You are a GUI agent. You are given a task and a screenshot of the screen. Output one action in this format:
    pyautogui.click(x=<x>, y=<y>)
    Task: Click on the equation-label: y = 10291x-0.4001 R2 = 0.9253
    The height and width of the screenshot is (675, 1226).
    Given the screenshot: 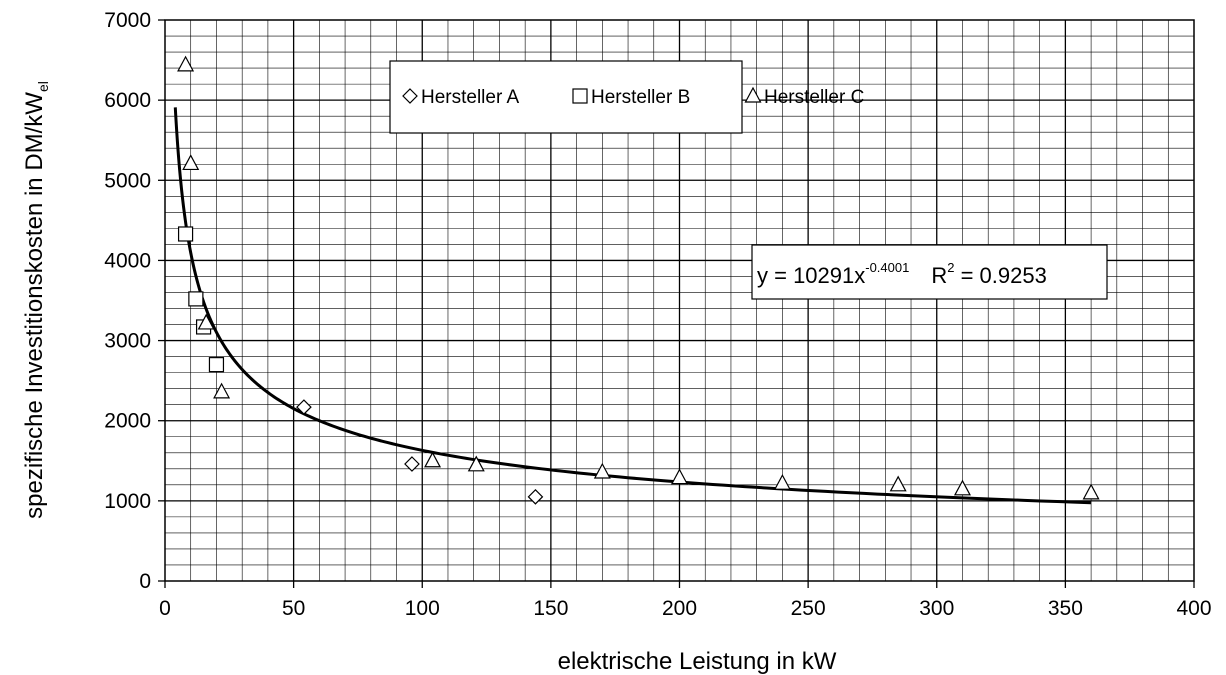 What is the action you would take?
    pyautogui.click(x=902, y=274)
    